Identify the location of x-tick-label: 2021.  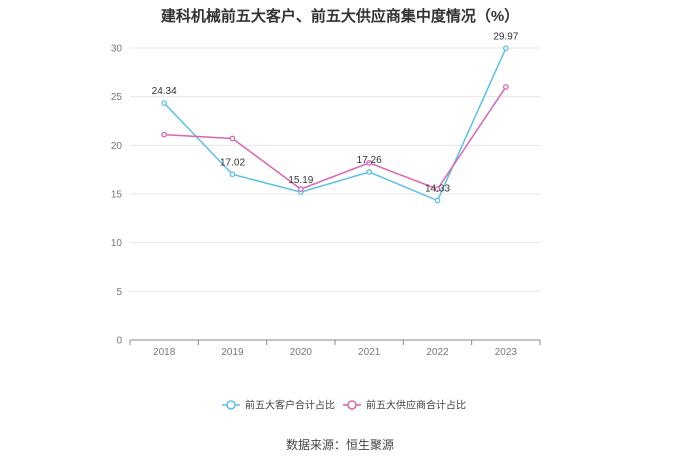
(369, 352).